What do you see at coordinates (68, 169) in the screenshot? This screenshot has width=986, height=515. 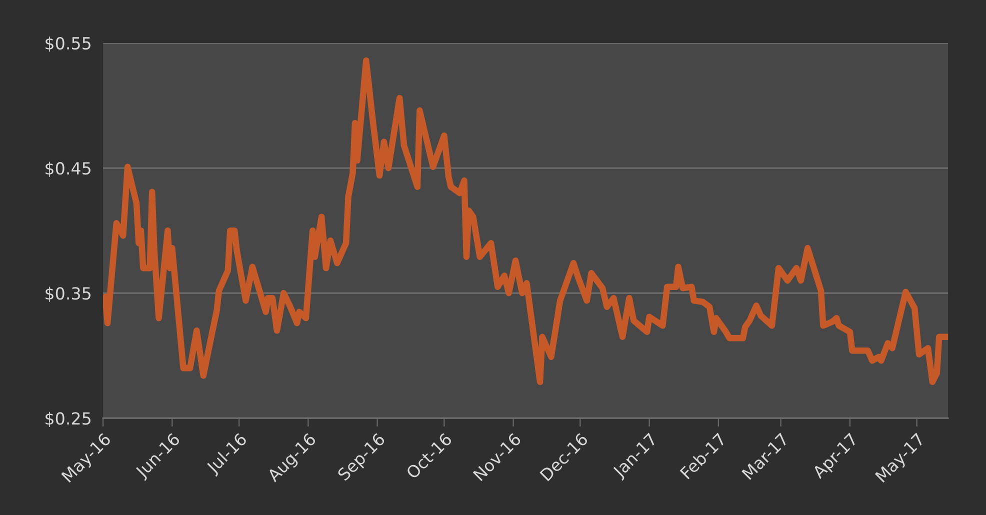 I see `y-tick-label: $0.45` at bounding box center [68, 169].